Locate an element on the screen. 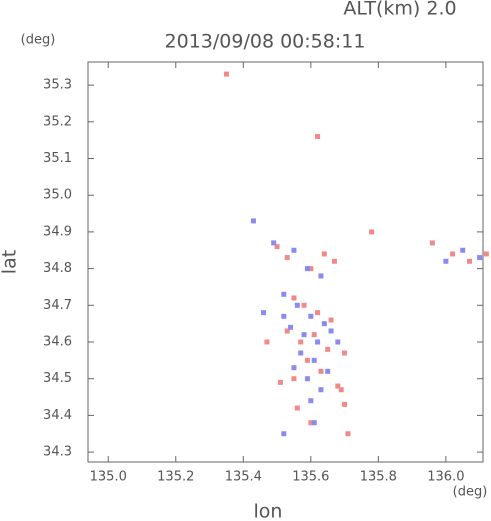 The image size is (491, 521). y-tick-label: 35.1 is located at coordinates (57, 158).